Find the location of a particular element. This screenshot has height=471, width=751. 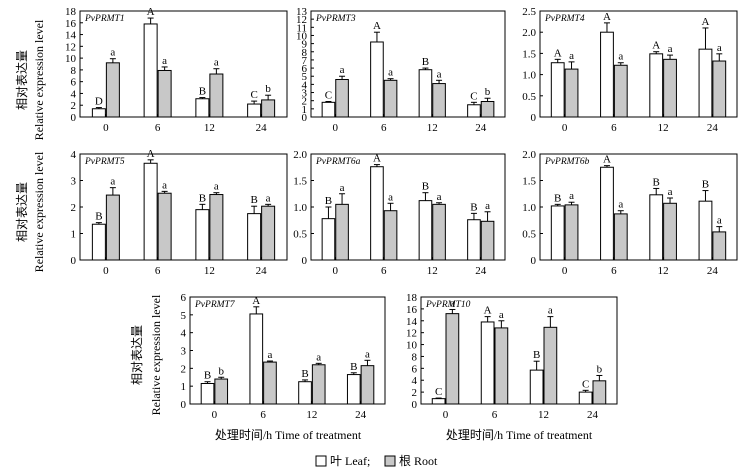

y-tick-label: 10 is located at coordinates (71, 59).